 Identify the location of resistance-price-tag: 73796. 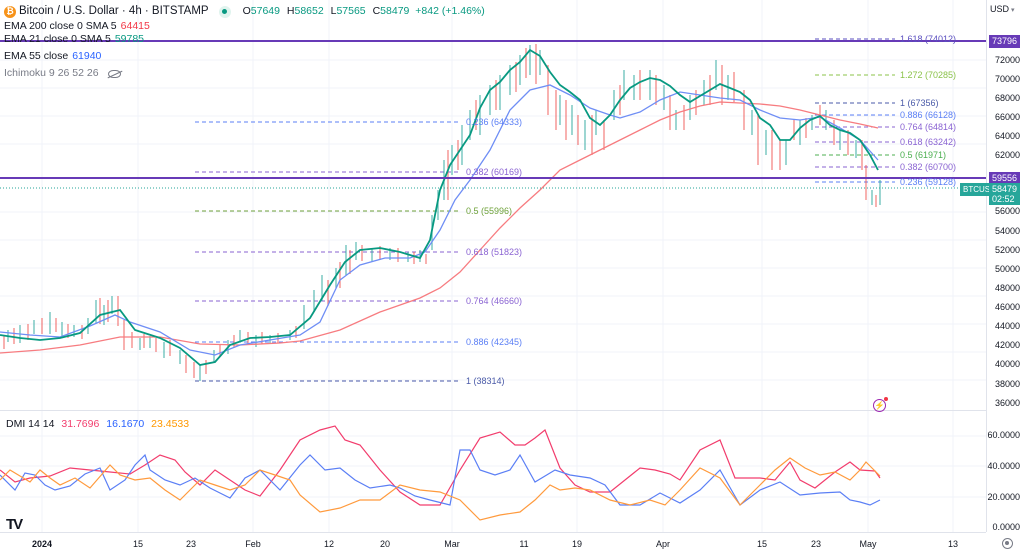
(1005, 41).